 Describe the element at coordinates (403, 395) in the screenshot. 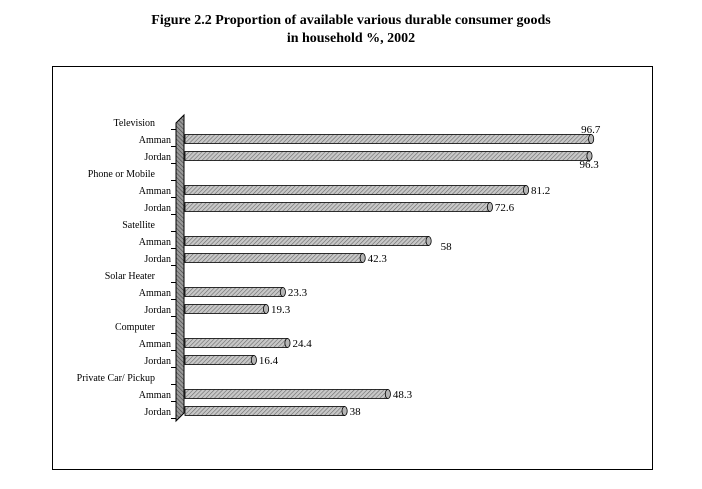

I see `data-label: 48.3` at that location.